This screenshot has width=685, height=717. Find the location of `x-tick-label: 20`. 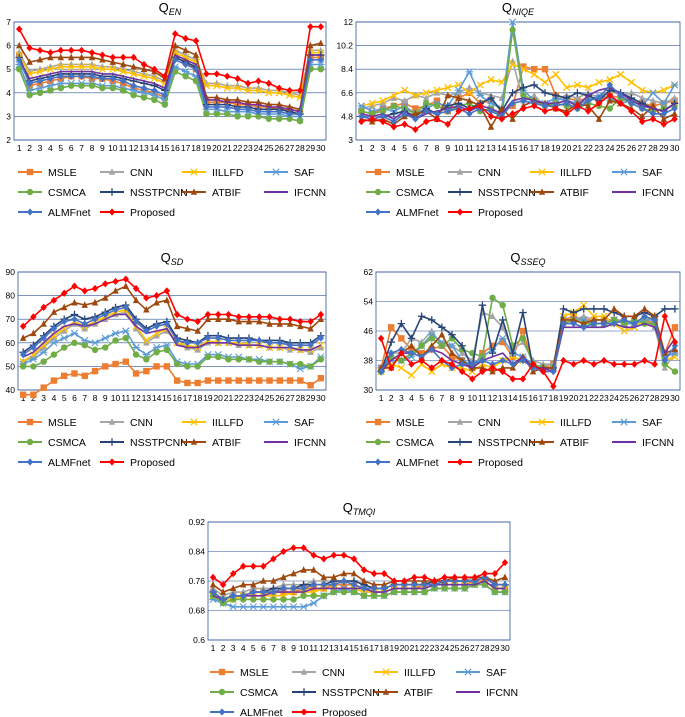

x-tick-label: 20 is located at coordinates (217, 148).